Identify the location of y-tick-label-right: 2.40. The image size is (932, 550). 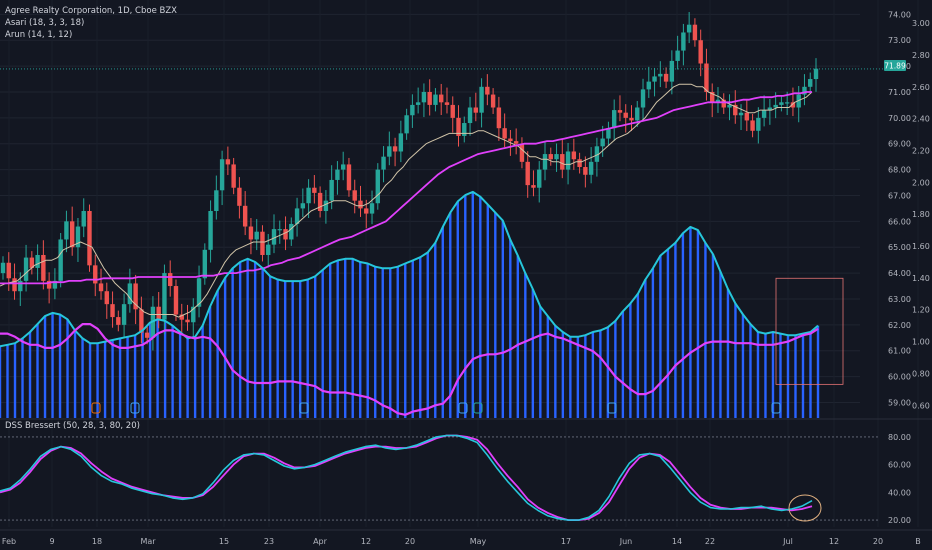
(921, 119).